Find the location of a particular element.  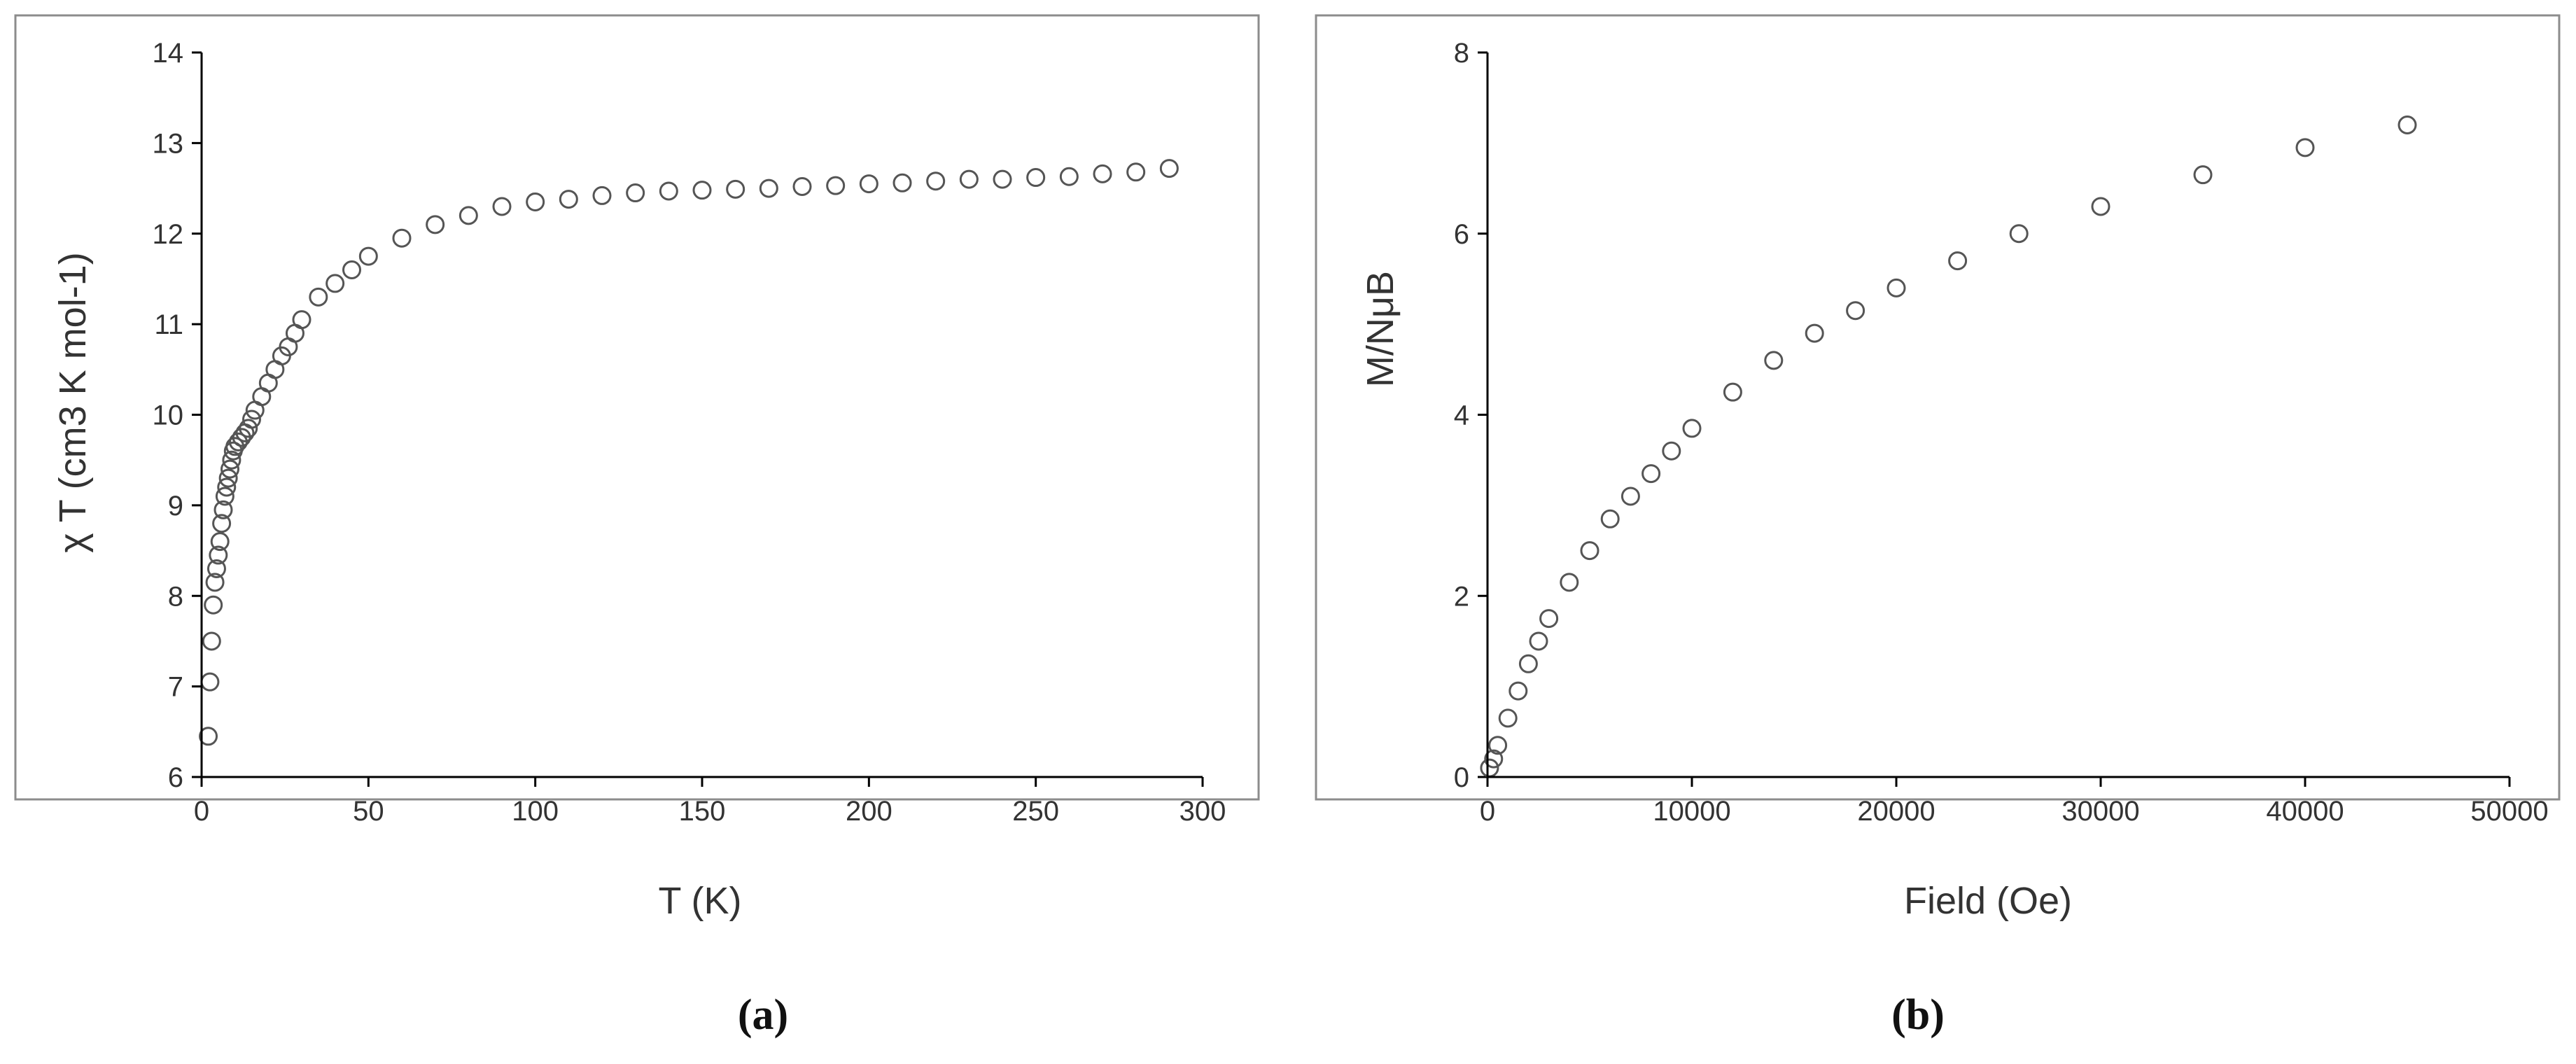

chart-a-x-tick-label: 250 is located at coordinates (1035, 811).